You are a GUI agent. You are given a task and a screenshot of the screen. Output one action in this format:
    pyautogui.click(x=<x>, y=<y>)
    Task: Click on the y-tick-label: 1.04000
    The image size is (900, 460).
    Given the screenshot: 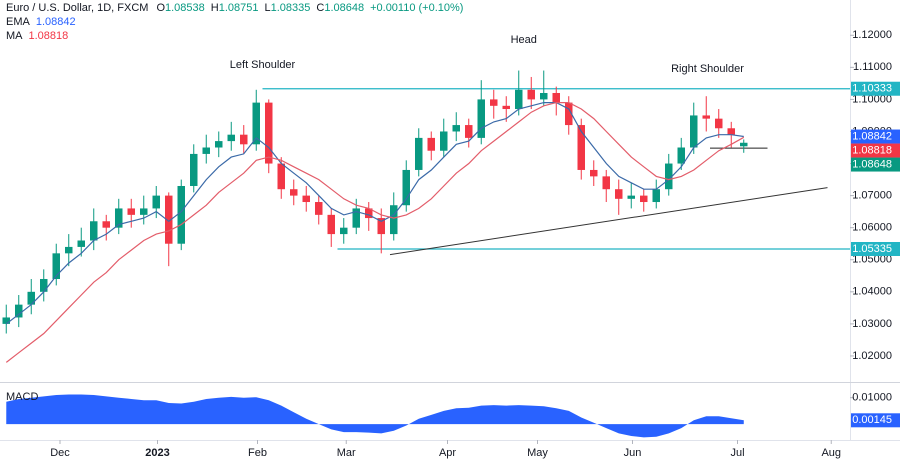 What is the action you would take?
    pyautogui.click(x=872, y=292)
    